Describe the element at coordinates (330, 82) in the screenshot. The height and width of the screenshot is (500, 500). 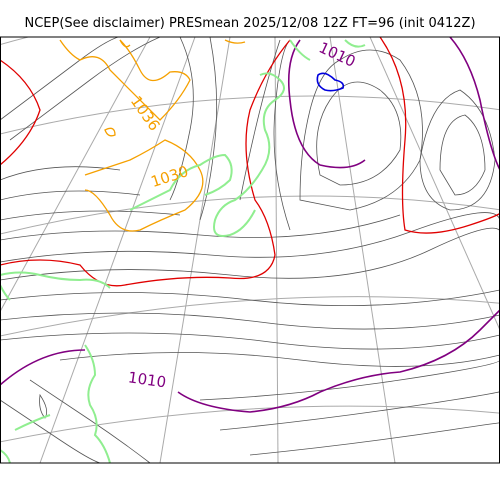
I see `low-pressure-contour` at that location.